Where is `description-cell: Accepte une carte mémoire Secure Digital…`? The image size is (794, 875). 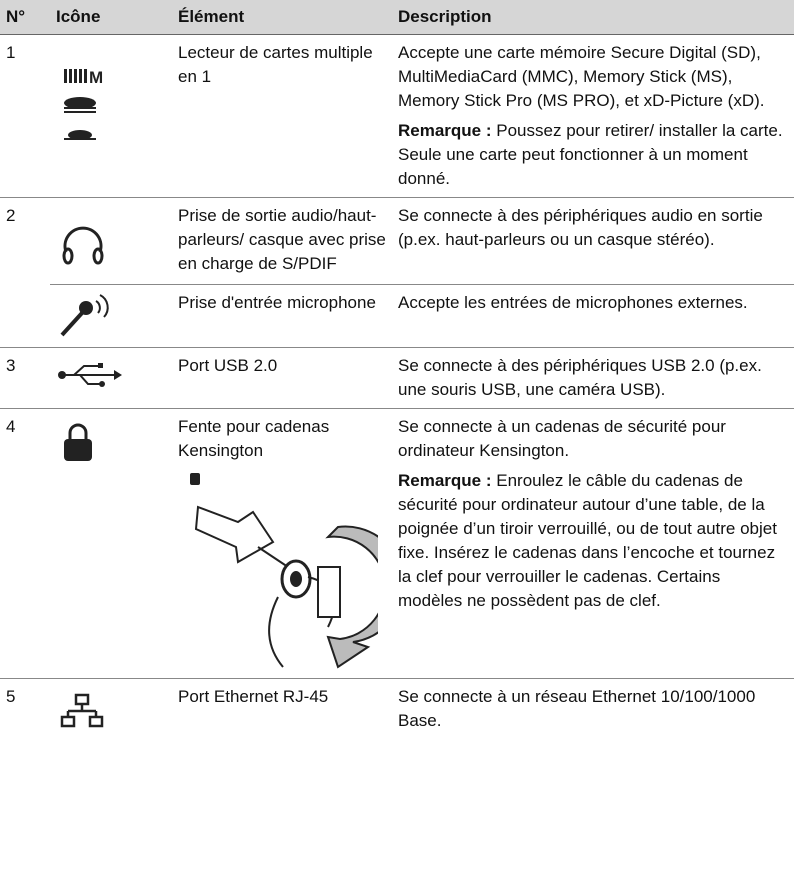 description-cell: Accepte une carte mémoire Secure Digital… is located at coordinates (593, 116).